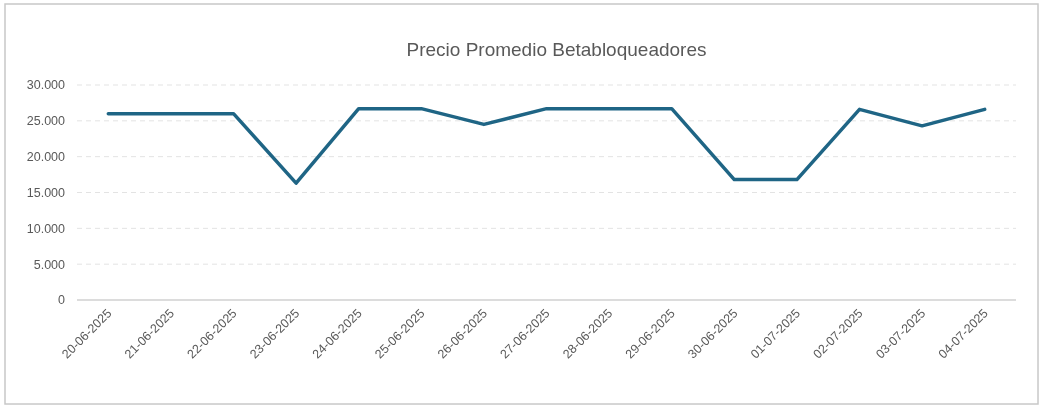  I want to click on y-tick-label: 30.000, so click(46, 85).